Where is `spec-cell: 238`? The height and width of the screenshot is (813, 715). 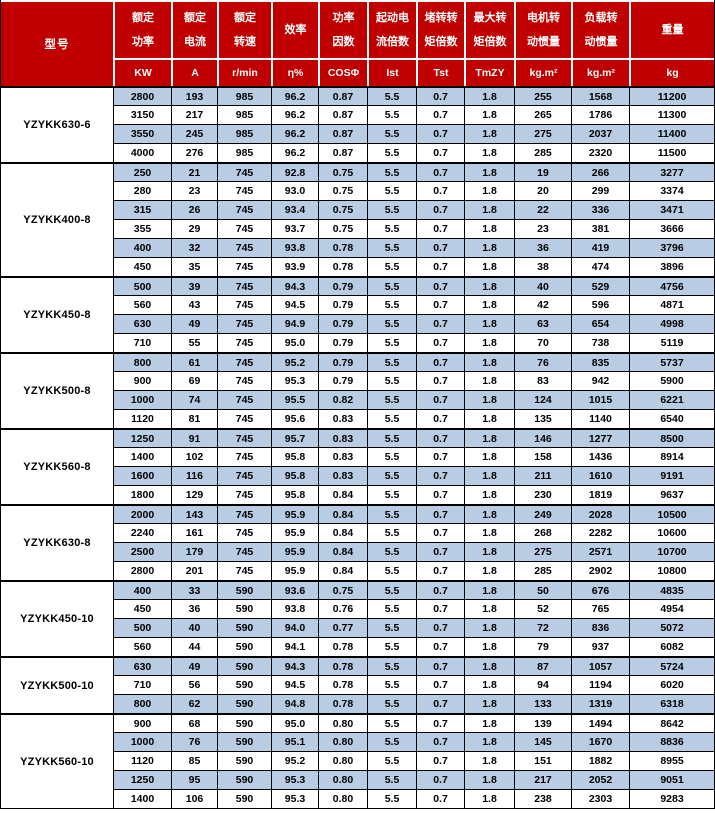 spec-cell: 238 is located at coordinates (542, 798).